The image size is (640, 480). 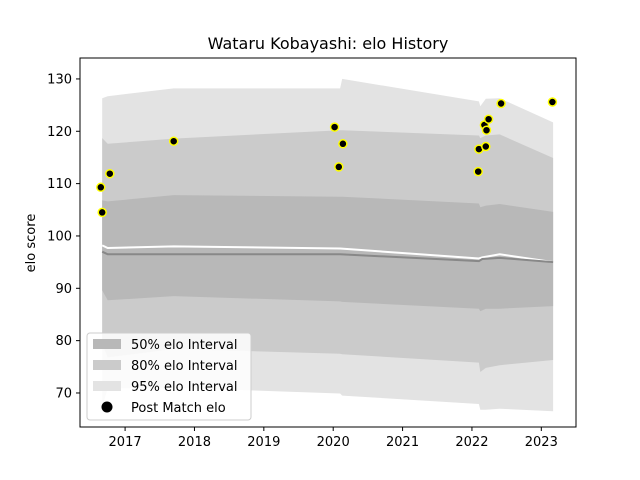 I want to click on x-axis-ticks: 2017 2018 2019 2020 2021 2022 2023, so click(x=333, y=438).